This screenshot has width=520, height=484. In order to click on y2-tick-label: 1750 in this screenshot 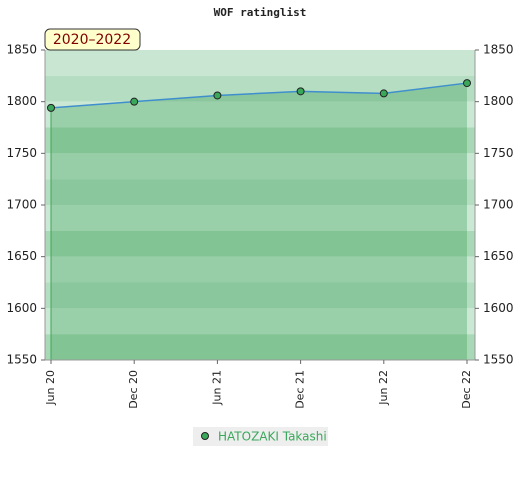, I will do `click(498, 153)`.